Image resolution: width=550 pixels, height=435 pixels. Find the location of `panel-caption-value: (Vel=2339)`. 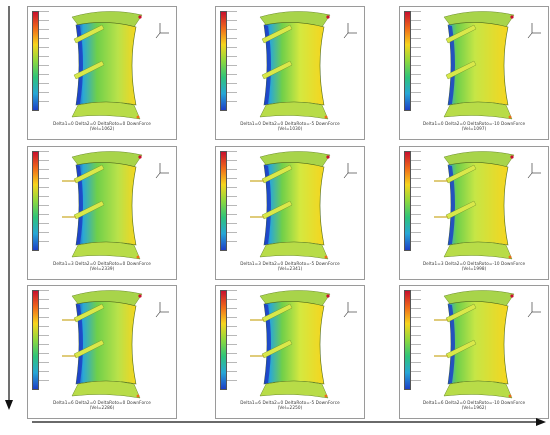

panel-caption-value: (Vel=2339) is located at coordinates (102, 269).